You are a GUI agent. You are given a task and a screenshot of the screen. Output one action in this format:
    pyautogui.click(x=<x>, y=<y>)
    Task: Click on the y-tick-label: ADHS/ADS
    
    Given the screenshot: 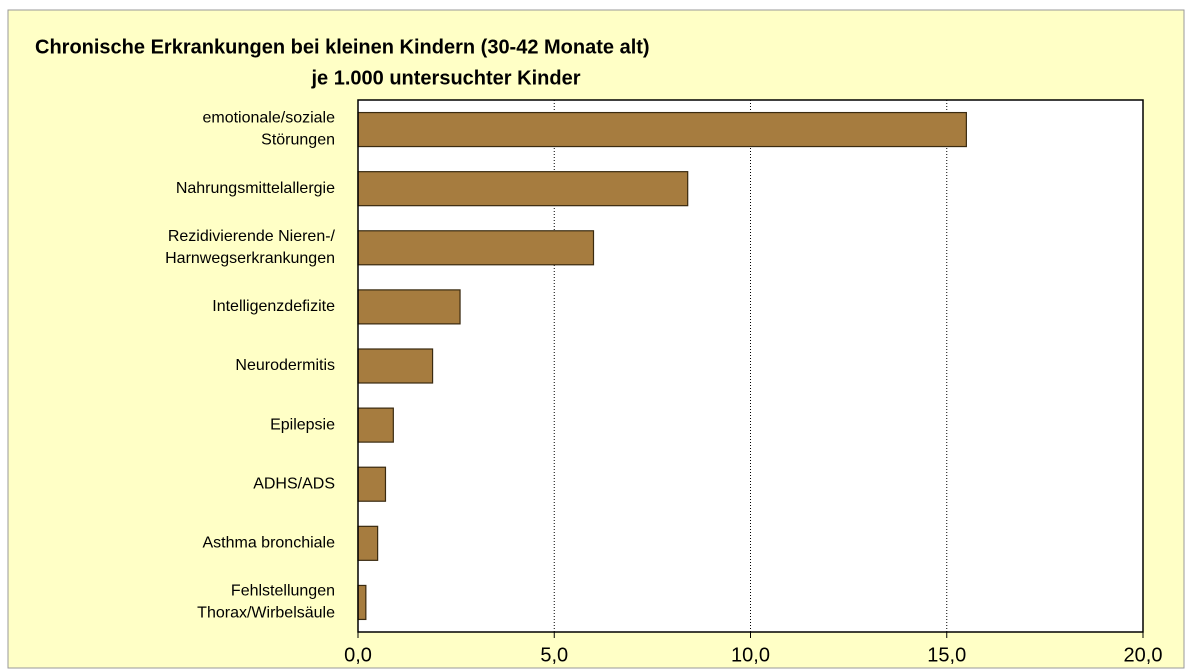 What is the action you would take?
    pyautogui.click(x=294, y=483)
    